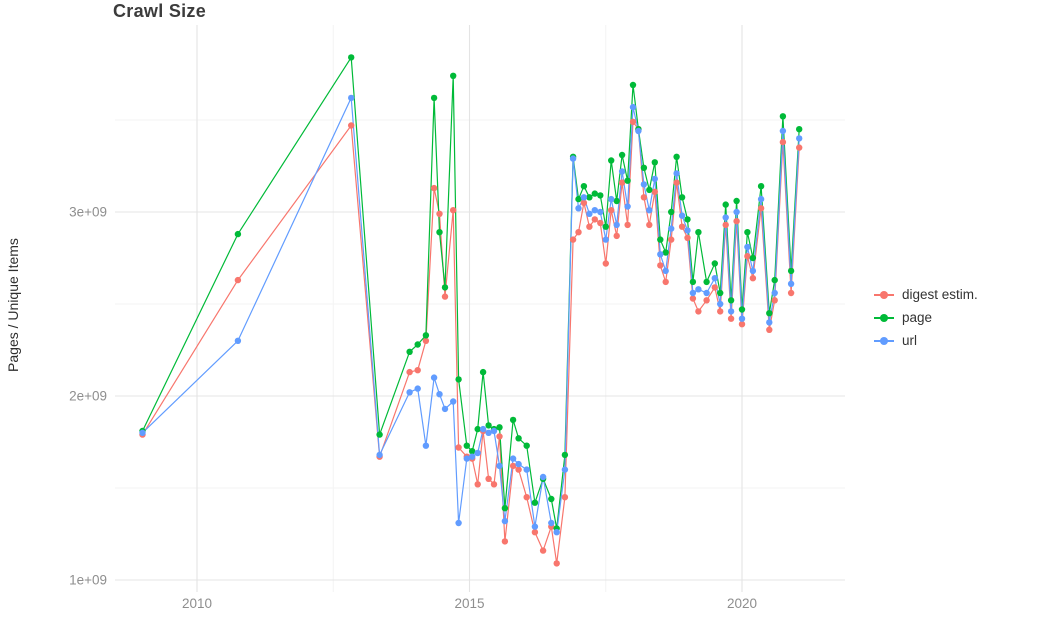 Image resolution: width=1059 pixels, height=639 pixels. I want to click on legend-label: digest estim., so click(940, 294).